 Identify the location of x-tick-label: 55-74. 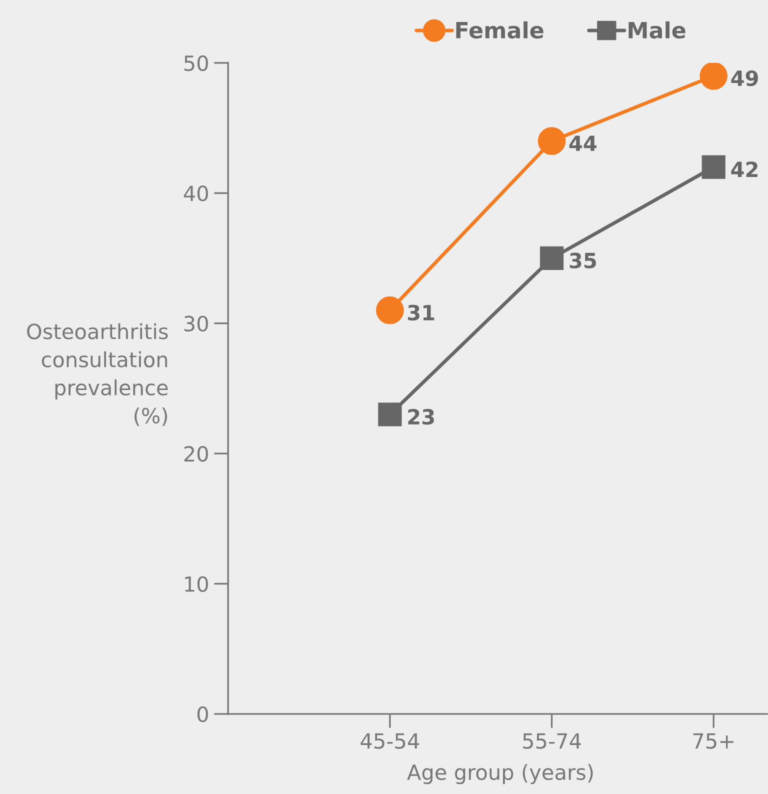
(552, 741).